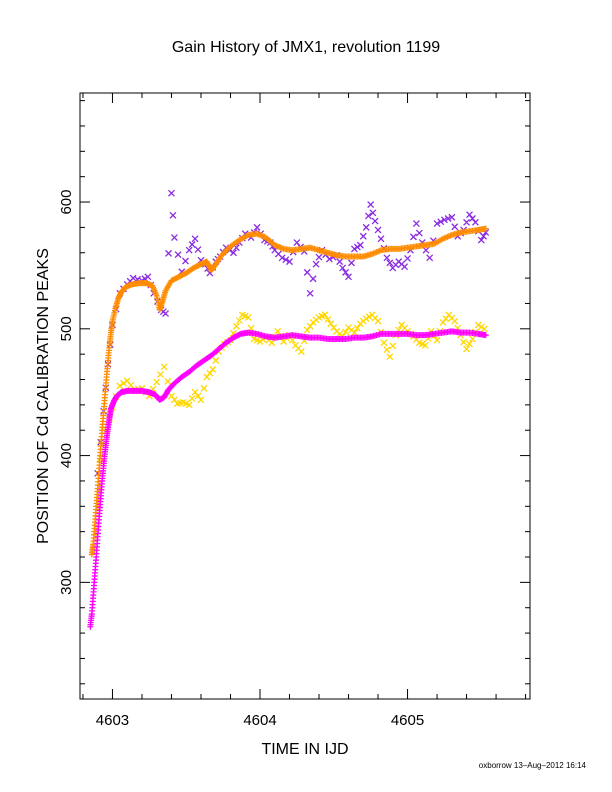 This screenshot has height=792, width=612. What do you see at coordinates (66, 455) in the screenshot?
I see `y-tick-label: 400` at bounding box center [66, 455].